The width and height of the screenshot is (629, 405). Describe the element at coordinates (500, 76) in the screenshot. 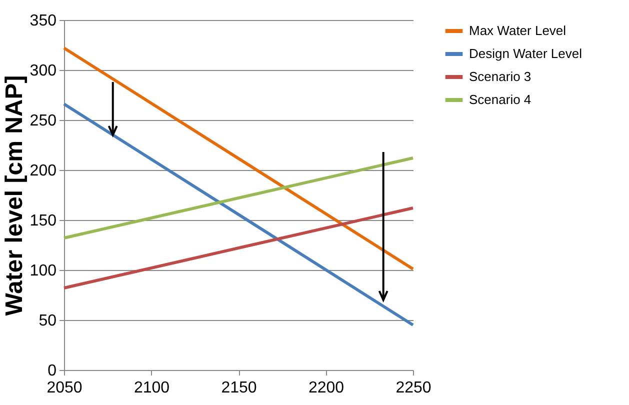

I see `legend-label: Scenario 3` at that location.